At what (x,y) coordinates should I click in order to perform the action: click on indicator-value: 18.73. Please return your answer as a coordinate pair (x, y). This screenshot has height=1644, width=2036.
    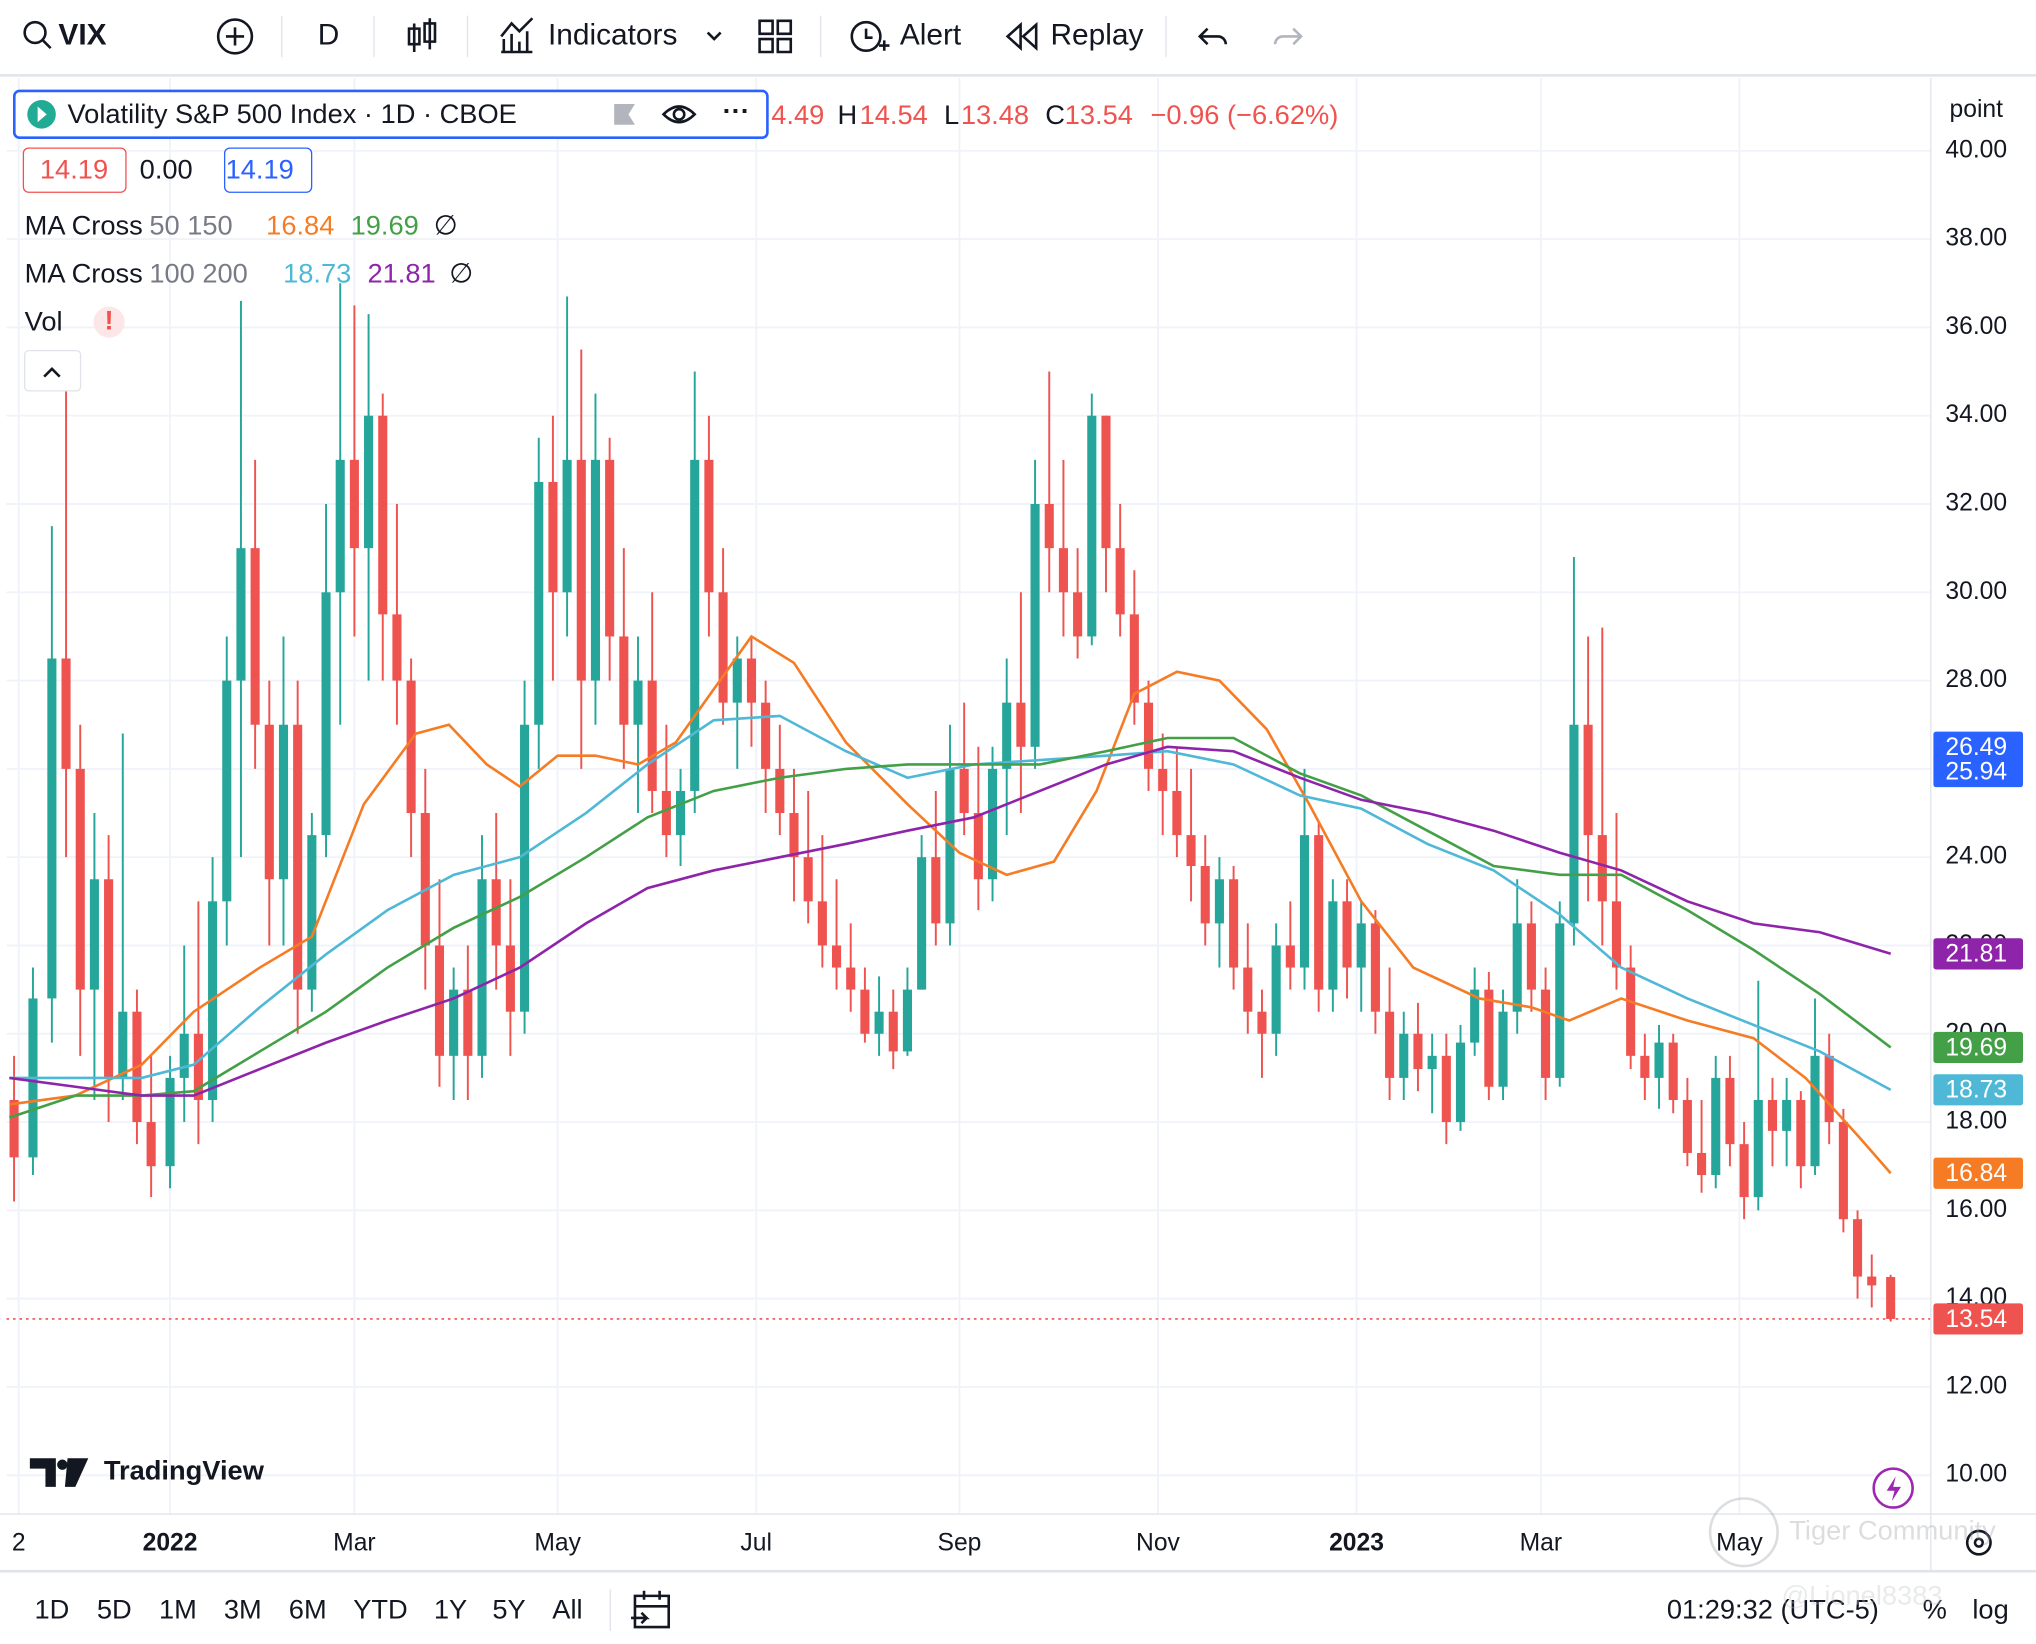
    Looking at the image, I should click on (317, 273).